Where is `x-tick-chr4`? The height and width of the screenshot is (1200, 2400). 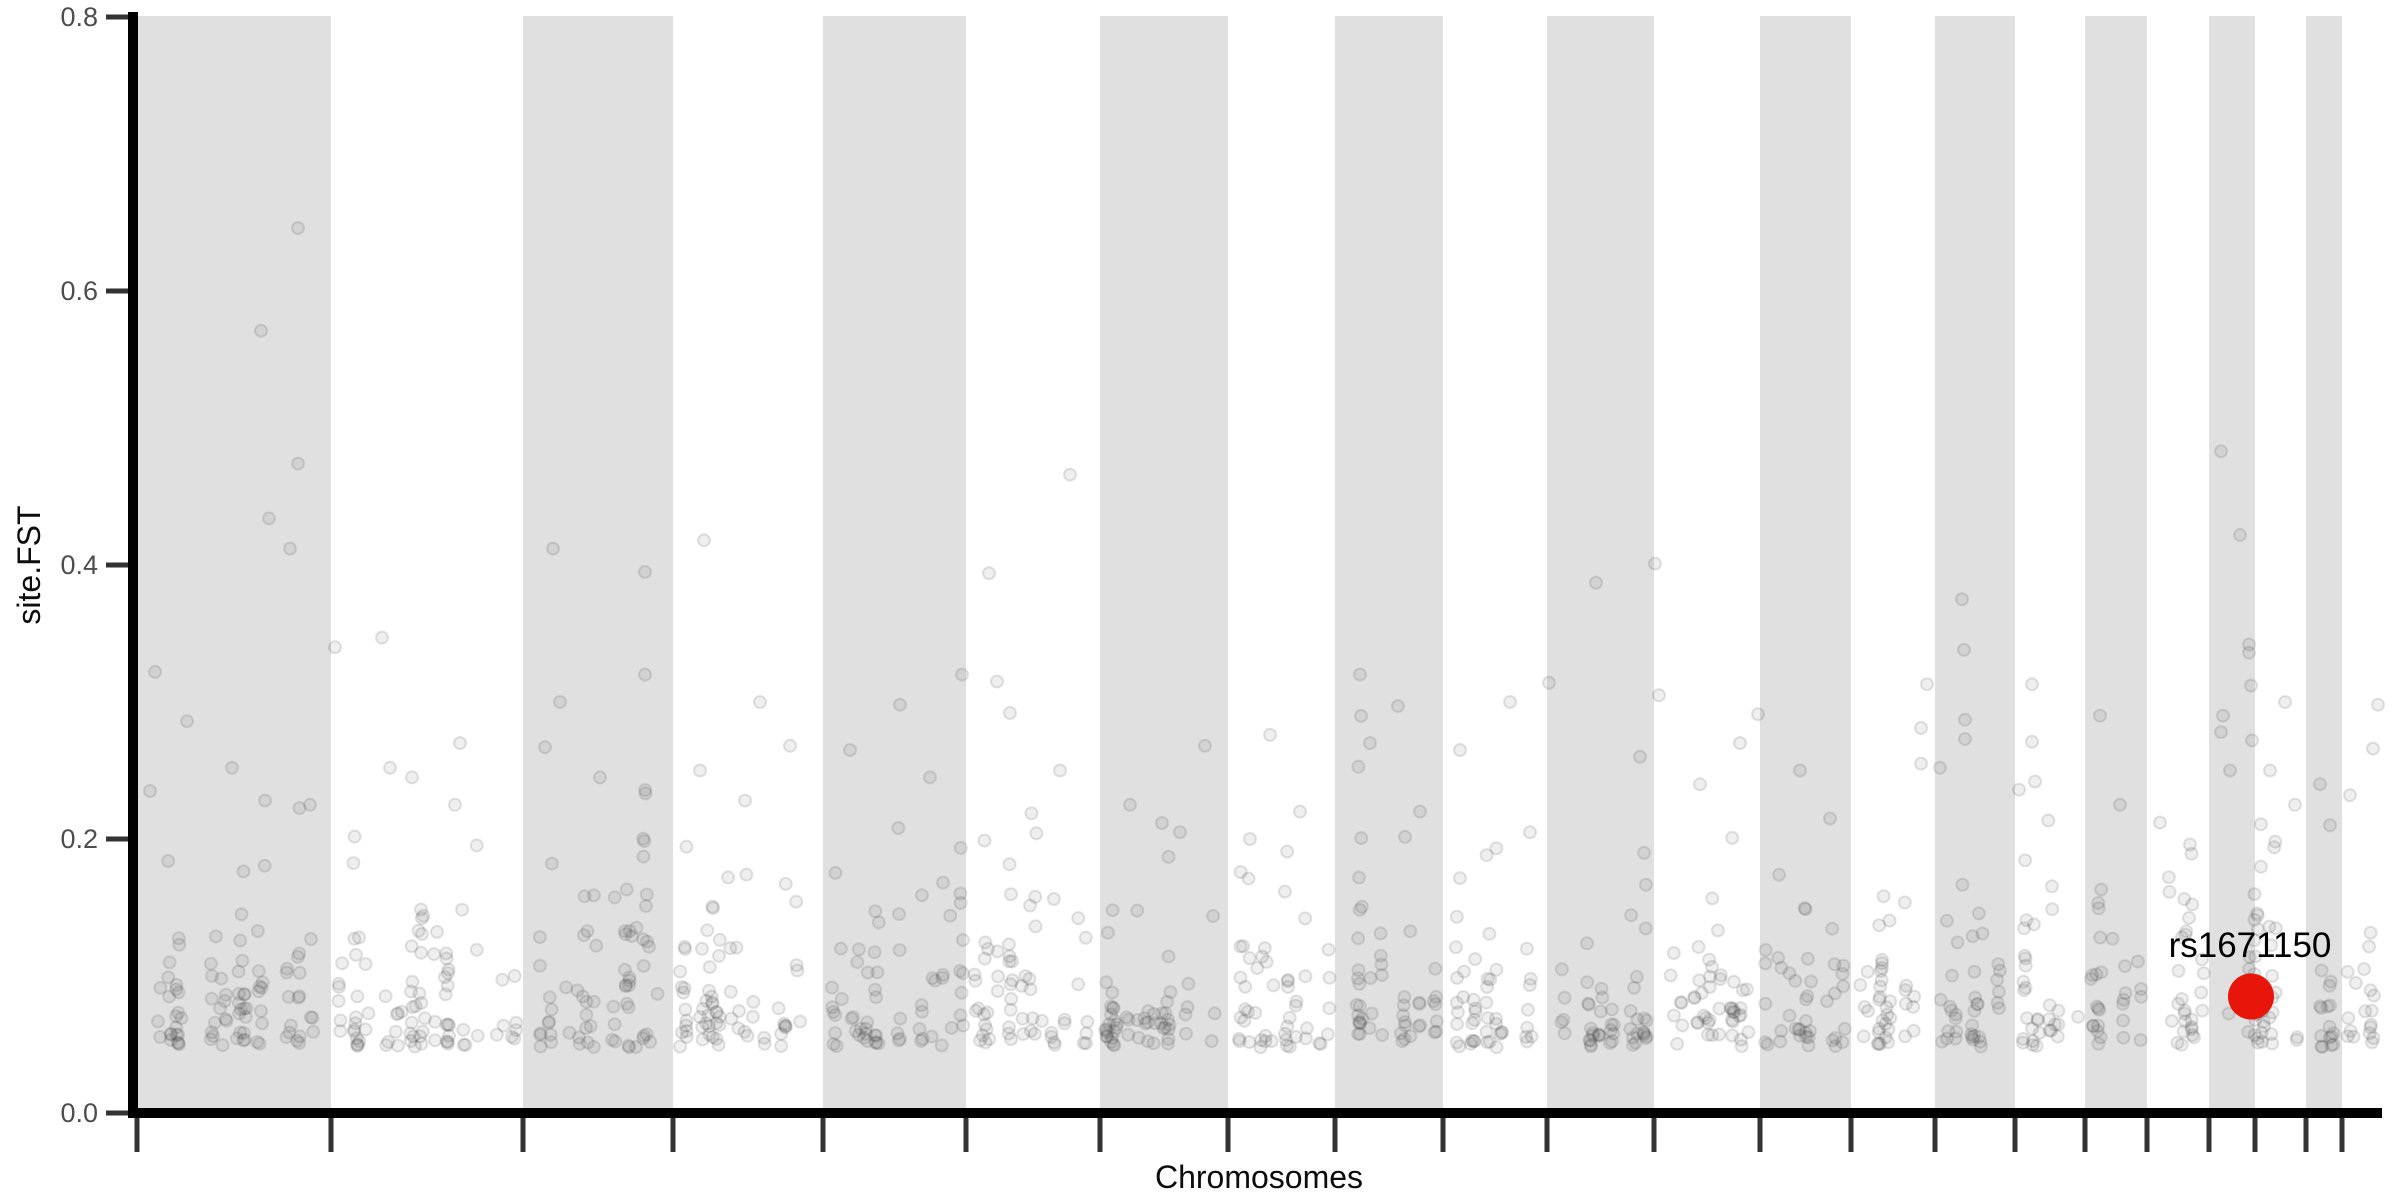 x-tick-chr4 is located at coordinates (673, 1135).